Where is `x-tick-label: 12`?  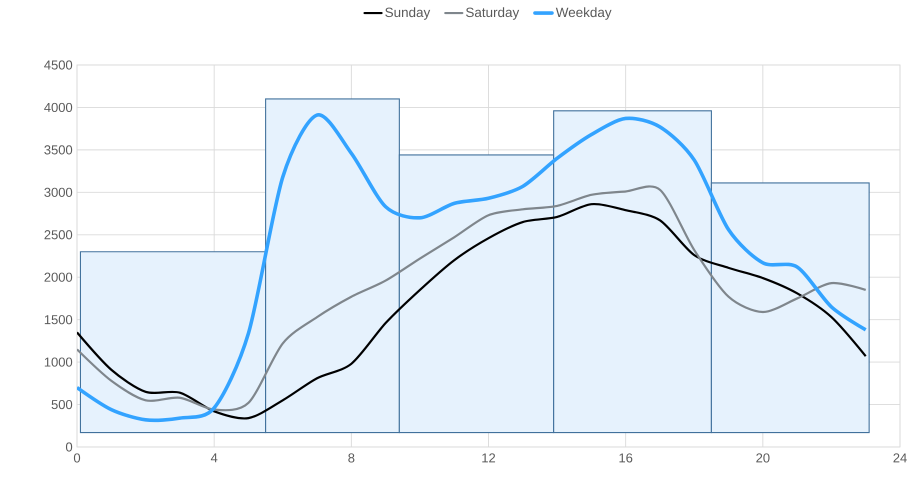
x-tick-label: 12 is located at coordinates (489, 457).